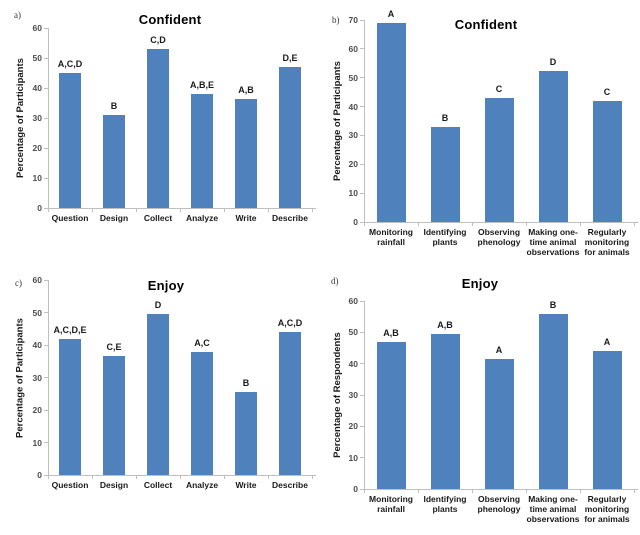 The height and width of the screenshot is (535, 640). I want to click on chart-title: Confident, so click(486, 24).